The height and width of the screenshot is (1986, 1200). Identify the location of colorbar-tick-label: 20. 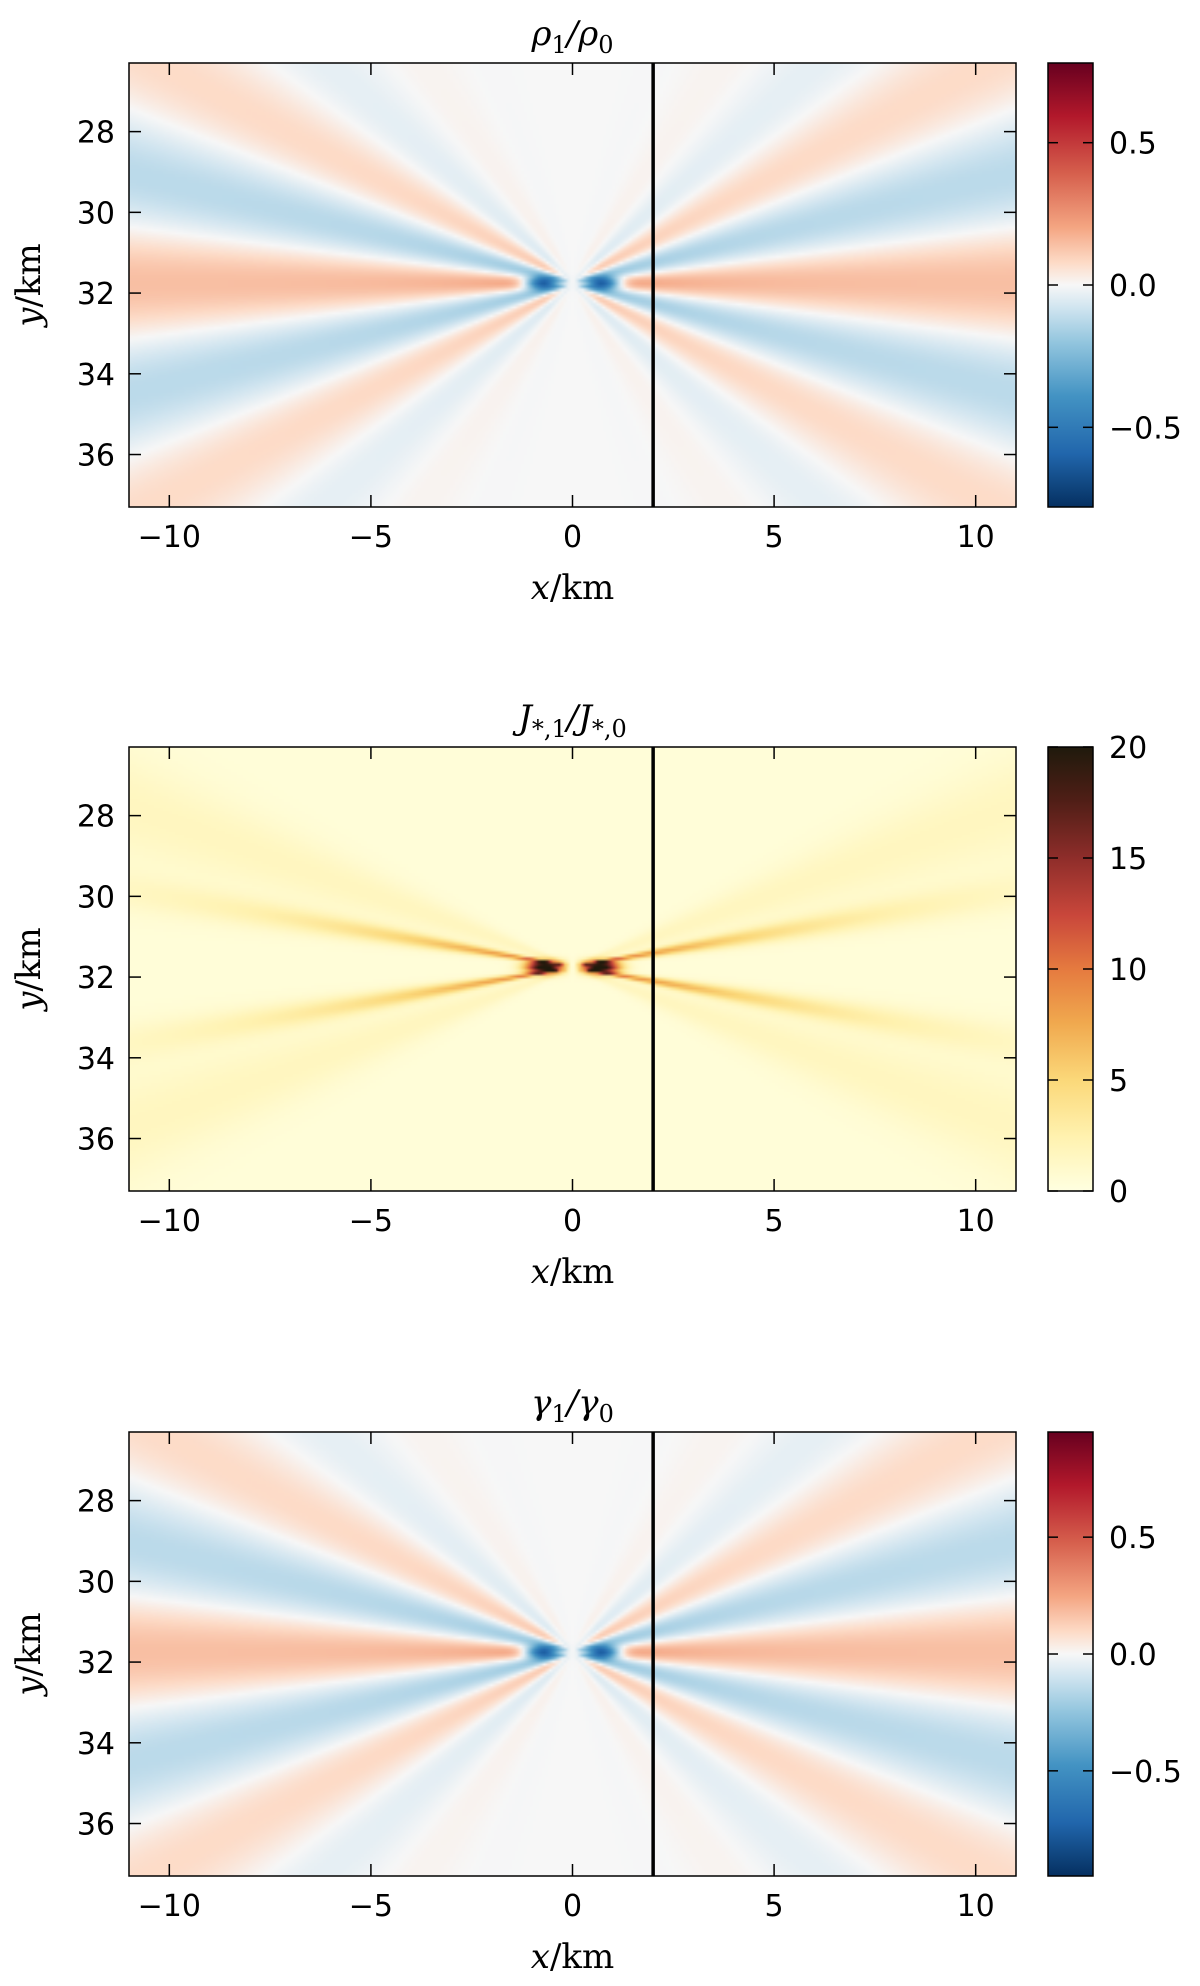
(1128, 748).